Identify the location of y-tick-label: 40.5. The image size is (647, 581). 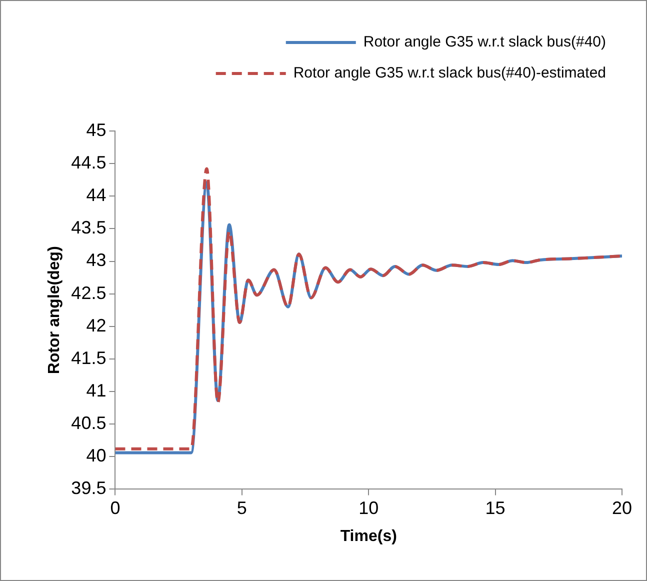
(88, 423).